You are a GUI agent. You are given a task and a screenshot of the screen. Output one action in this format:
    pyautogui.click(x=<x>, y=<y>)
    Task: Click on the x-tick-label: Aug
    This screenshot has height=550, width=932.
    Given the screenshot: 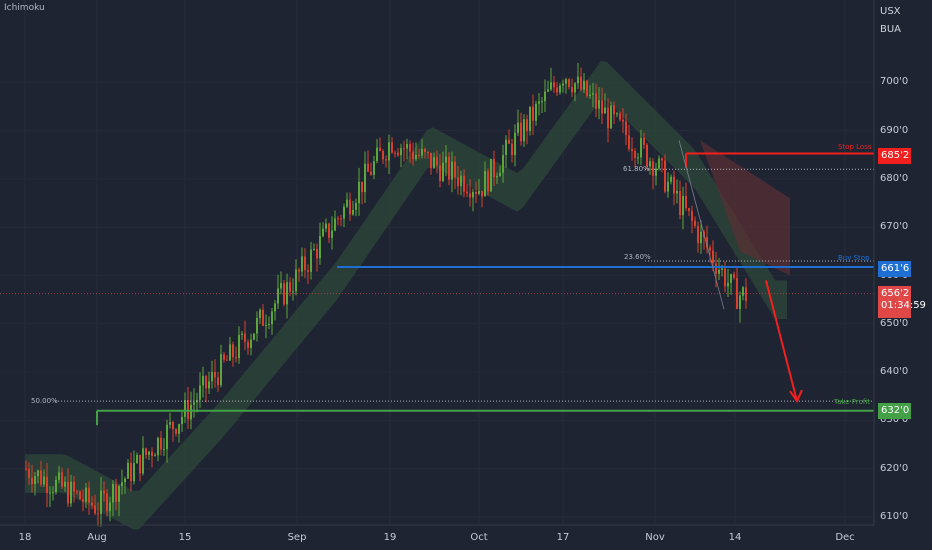 What is the action you would take?
    pyautogui.click(x=97, y=537)
    